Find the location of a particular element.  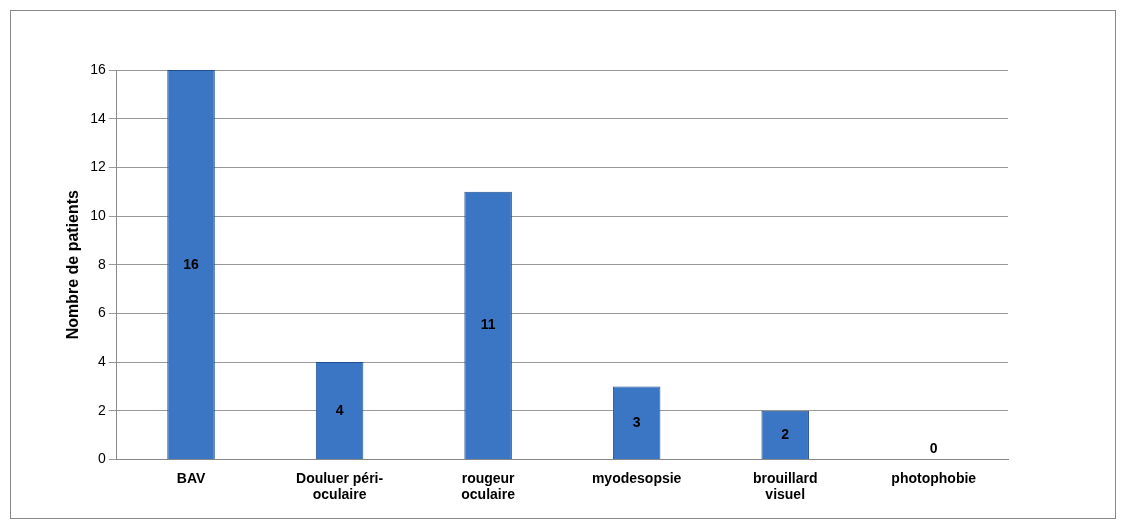

y-tick-label: 8 is located at coordinates (101, 263).